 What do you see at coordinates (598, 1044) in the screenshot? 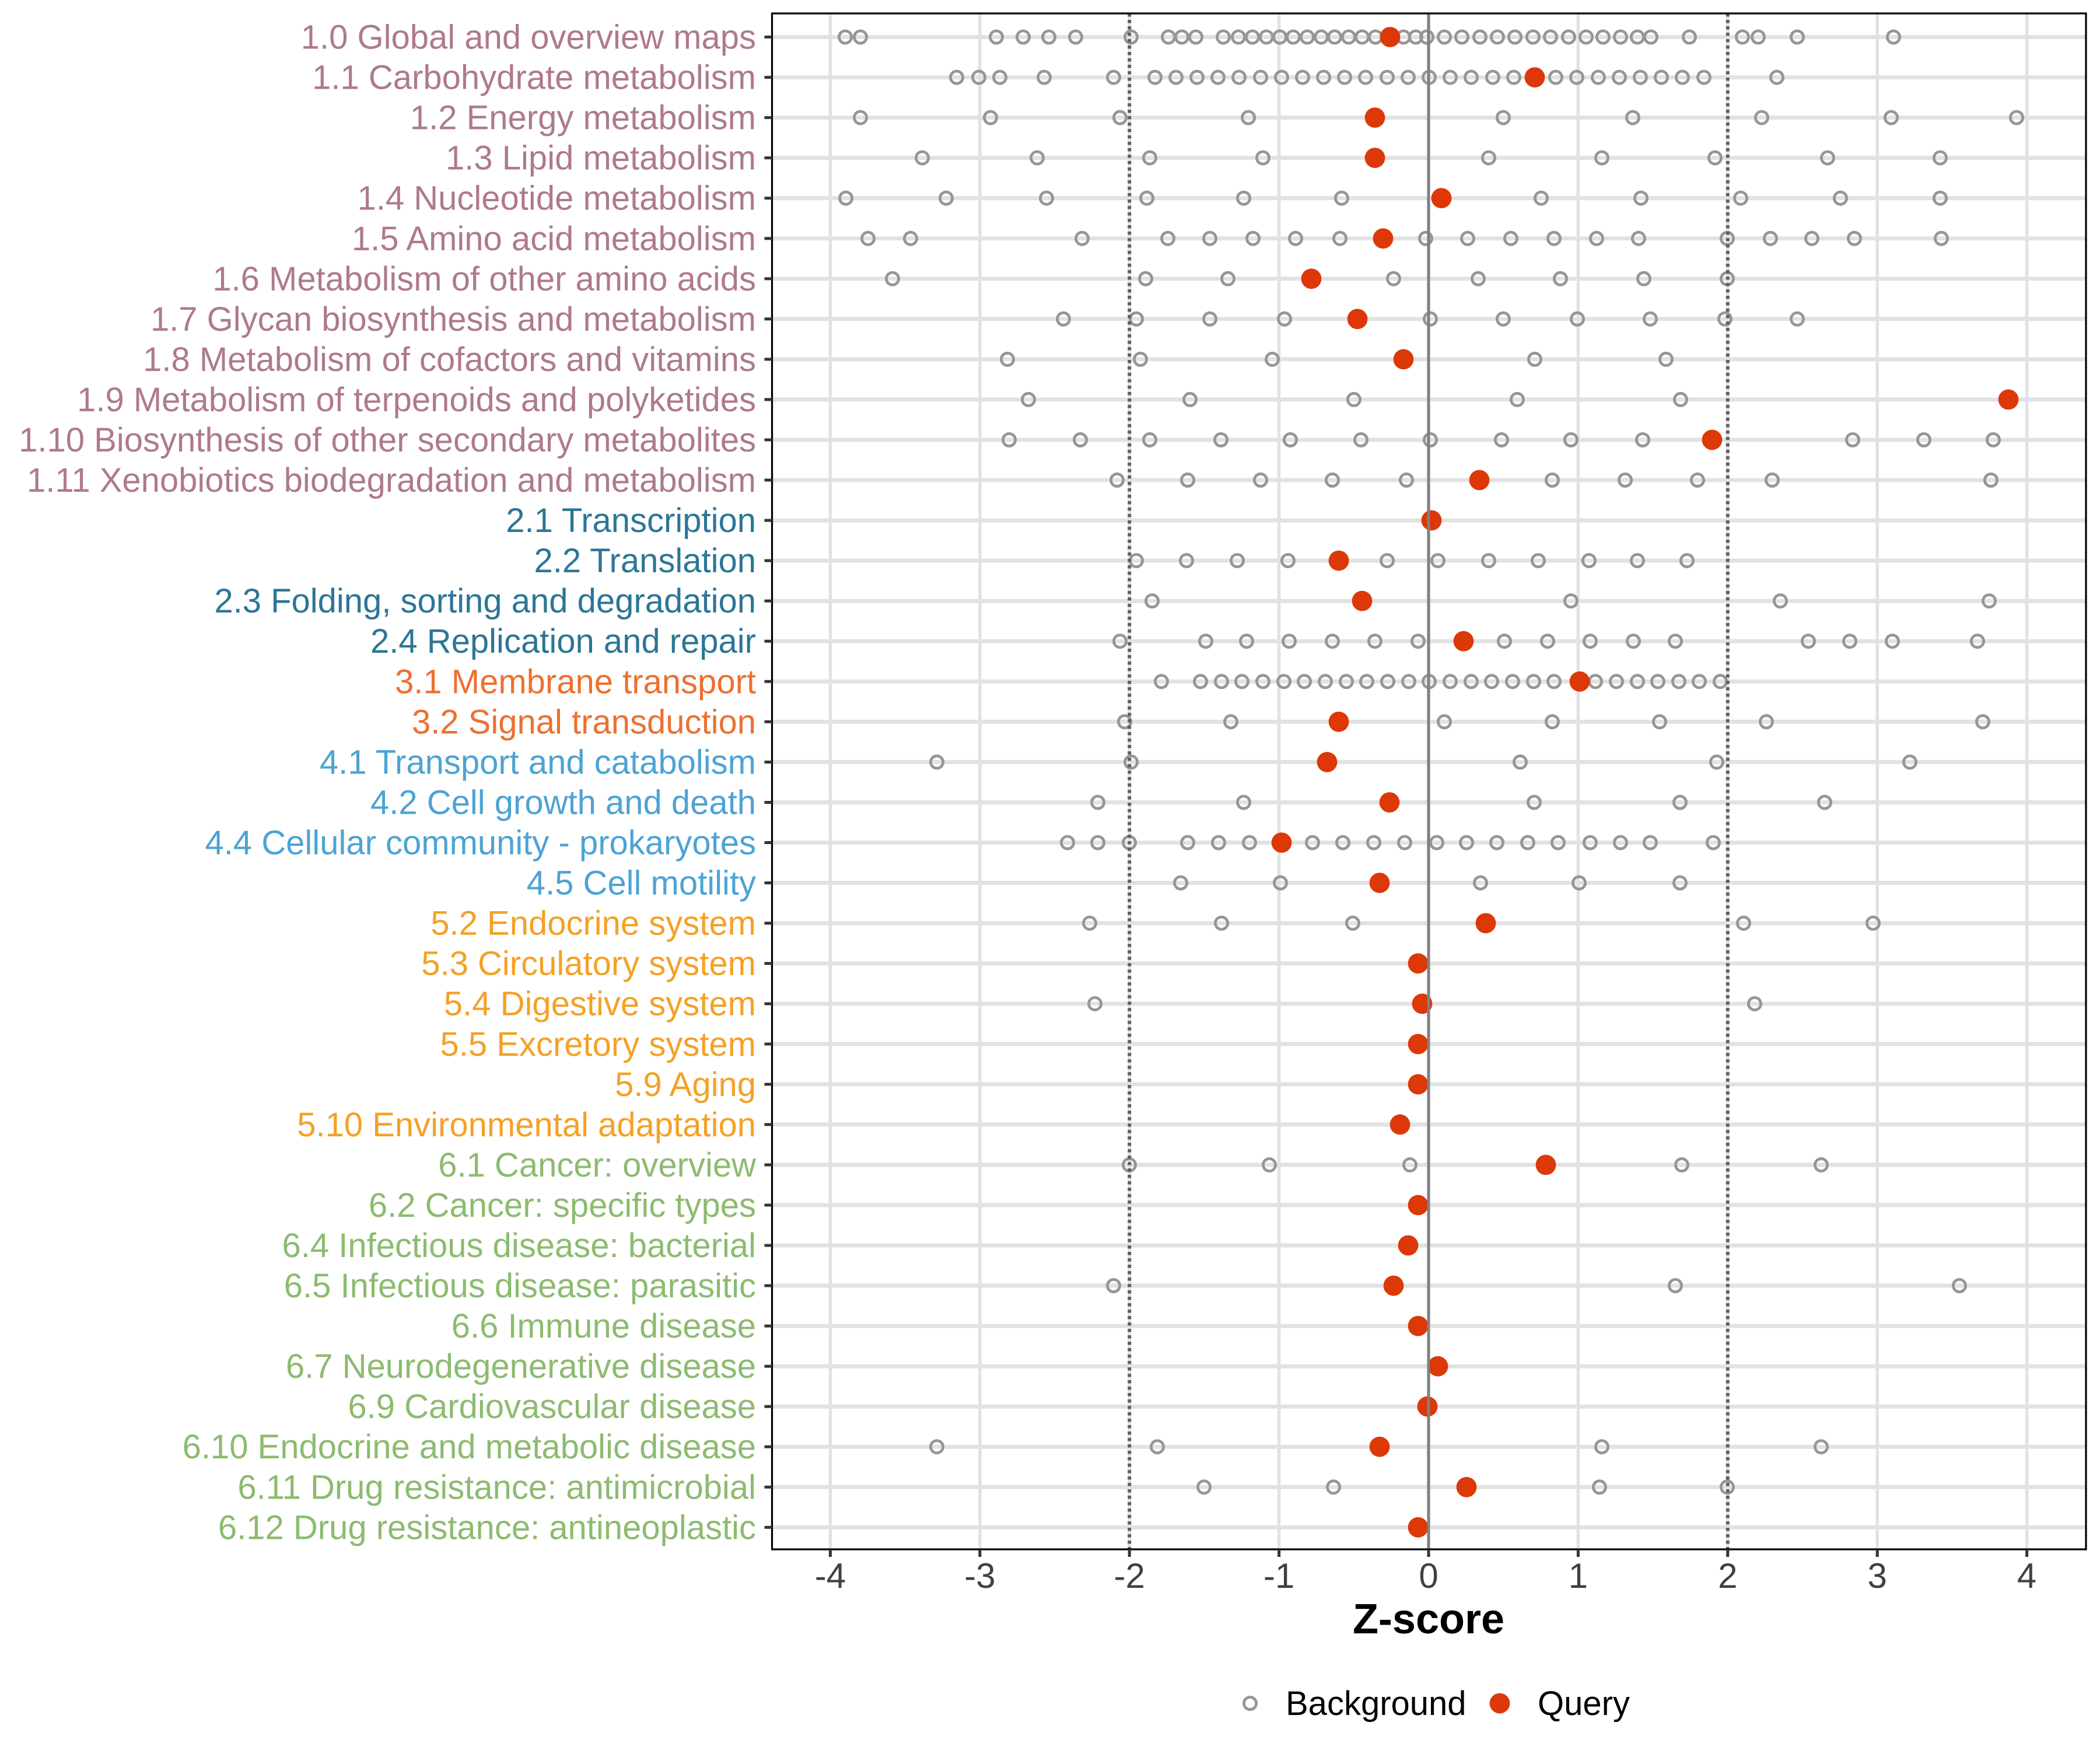
I see `svg-text: 5.5 Excretory system` at bounding box center [598, 1044].